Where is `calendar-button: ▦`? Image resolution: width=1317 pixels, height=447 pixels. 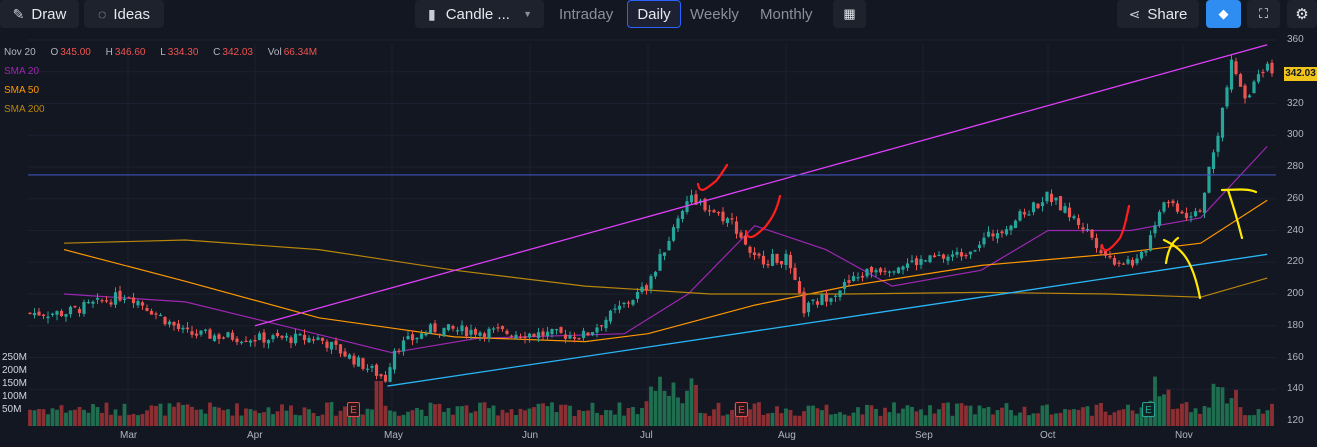 calendar-button: ▦ is located at coordinates (849, 14).